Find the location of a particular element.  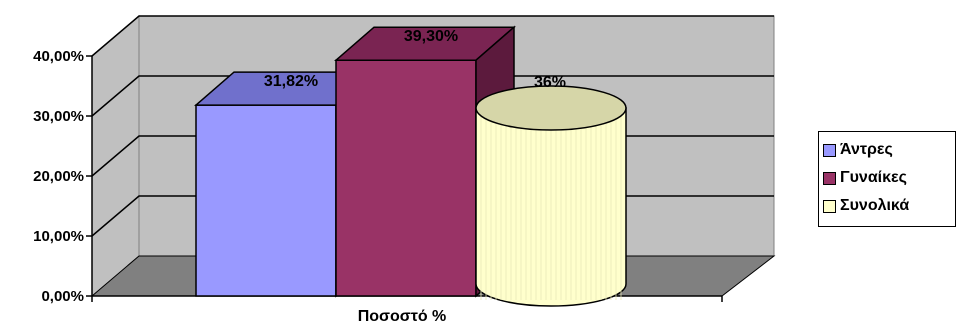

data-label: 36% is located at coordinates (550, 82).